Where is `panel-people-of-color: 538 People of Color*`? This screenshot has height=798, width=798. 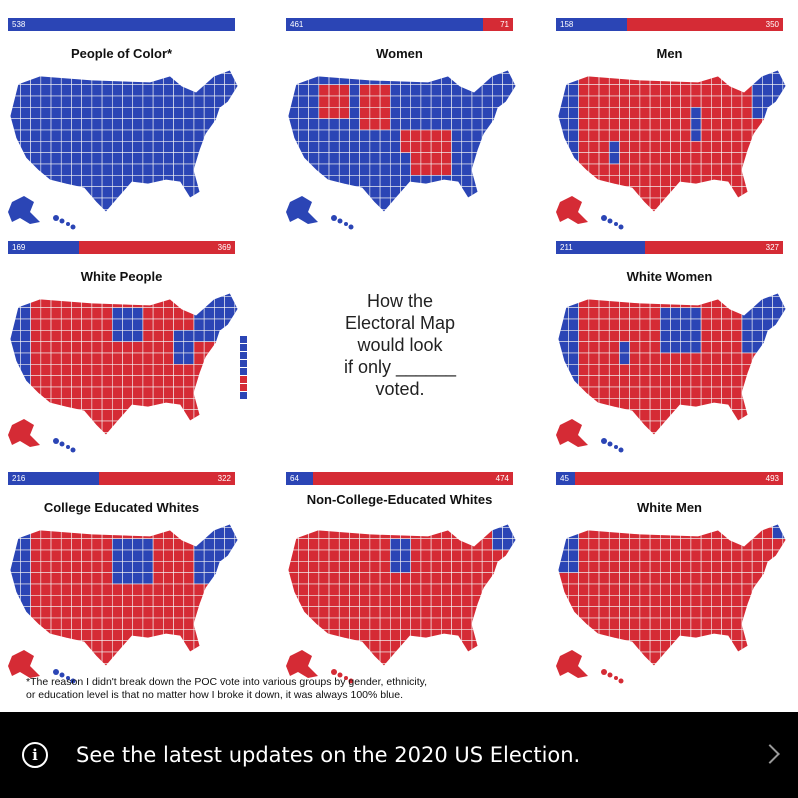 panel-people-of-color: 538 People of Color* is located at coordinates (125, 128).